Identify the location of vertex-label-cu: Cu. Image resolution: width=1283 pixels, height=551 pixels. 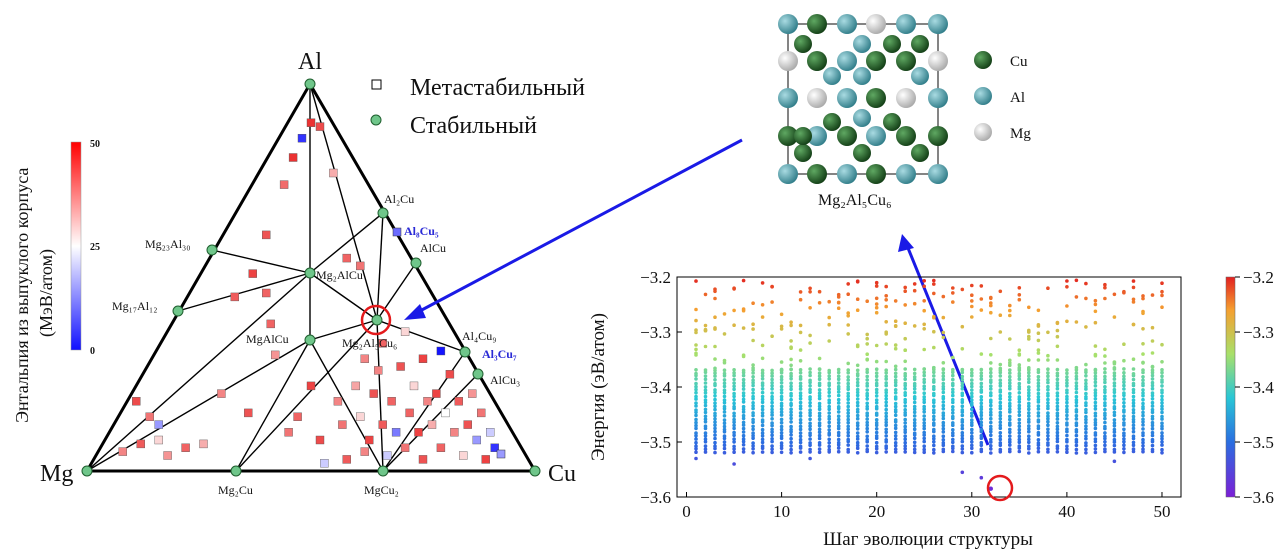
(562, 474).